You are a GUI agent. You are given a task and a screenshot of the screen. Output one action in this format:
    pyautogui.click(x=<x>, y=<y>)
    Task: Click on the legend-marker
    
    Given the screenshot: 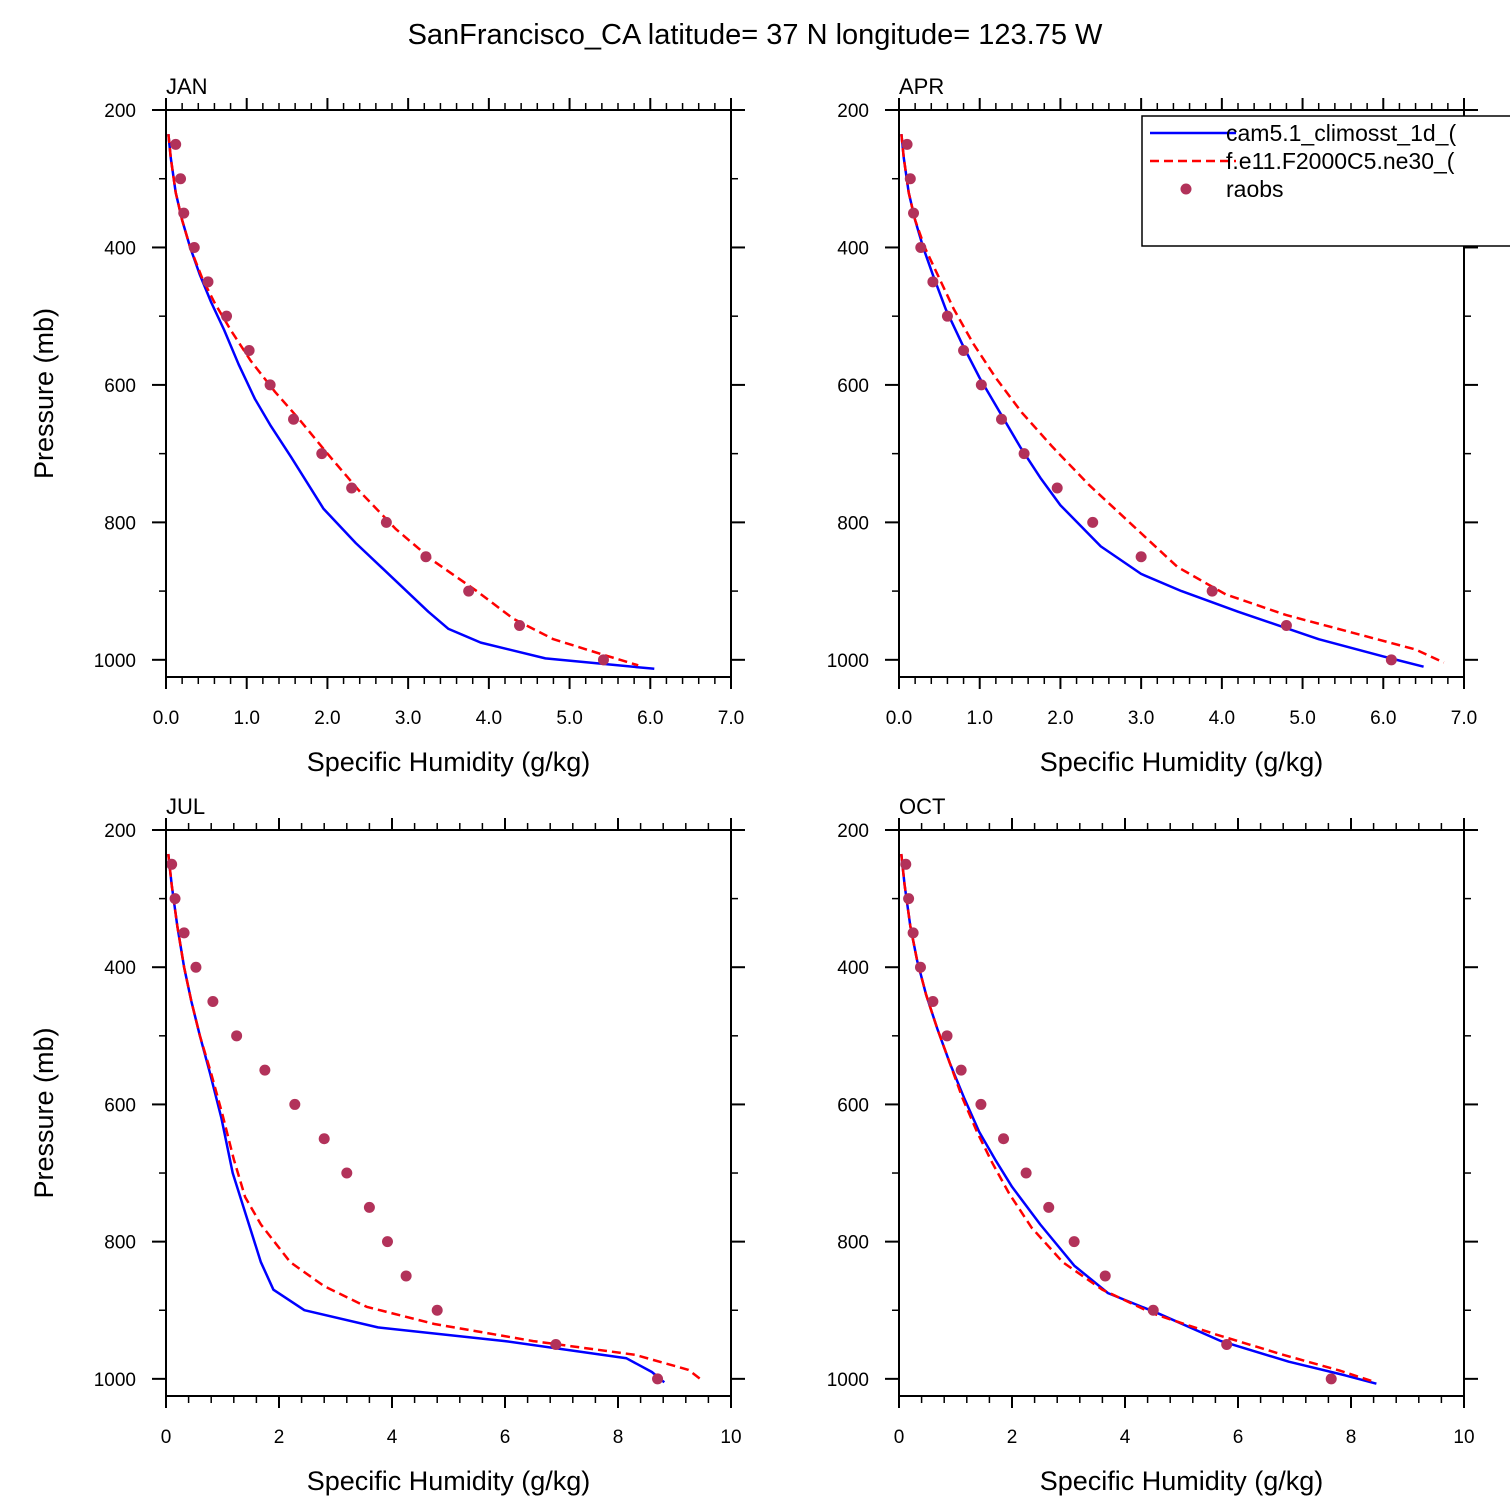 What is the action you would take?
    pyautogui.click(x=1186, y=189)
    